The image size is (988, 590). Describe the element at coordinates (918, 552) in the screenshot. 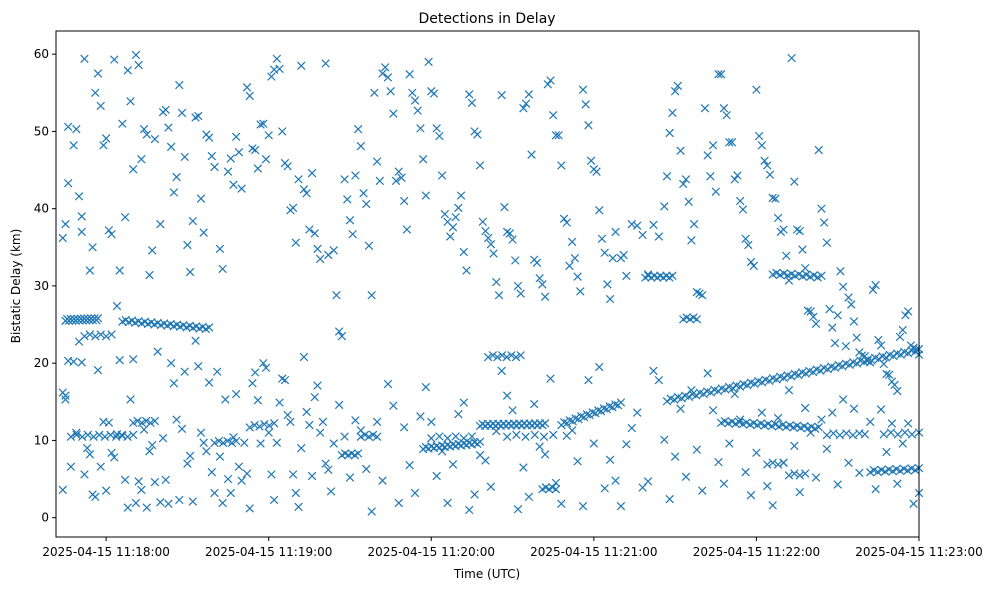

I see `x-tick-label: 2025-04-15 11:23:00` at that location.